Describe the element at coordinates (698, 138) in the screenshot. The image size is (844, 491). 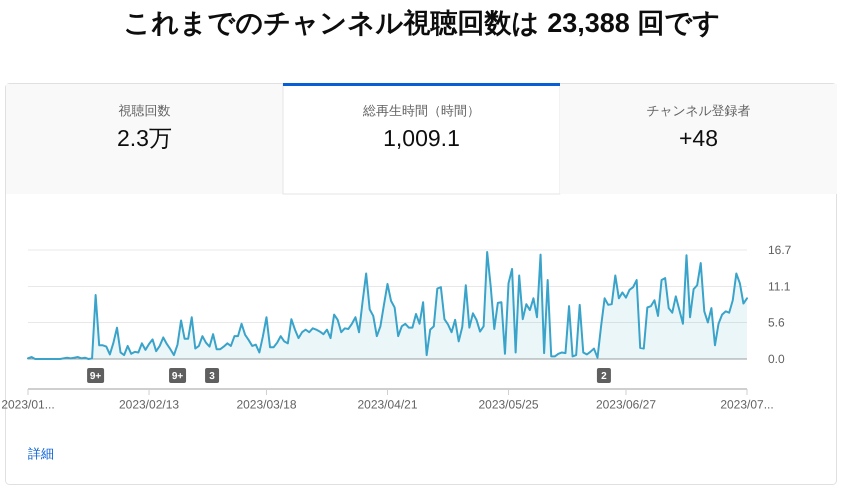
I see `text: +48` at that location.